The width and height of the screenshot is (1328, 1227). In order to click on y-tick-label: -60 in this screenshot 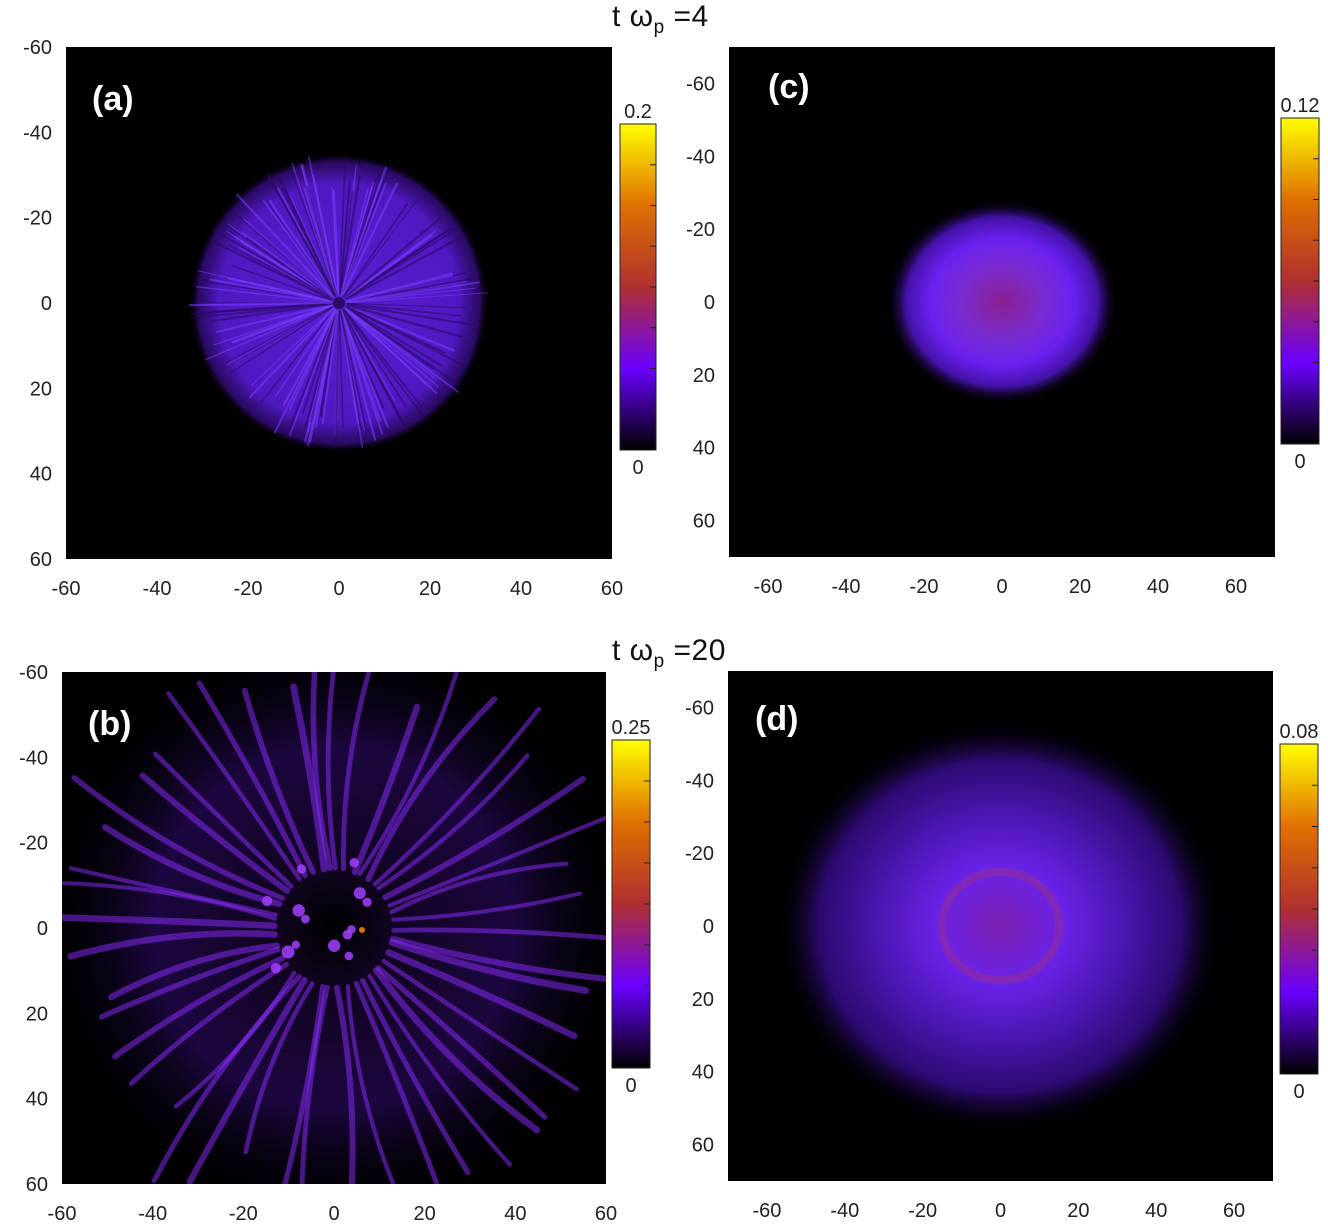, I will do `click(37, 48)`.